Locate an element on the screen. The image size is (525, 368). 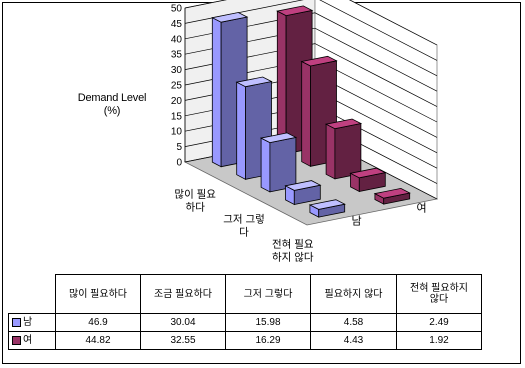
legend-key-female: 여 is located at coordinates (32, 340).